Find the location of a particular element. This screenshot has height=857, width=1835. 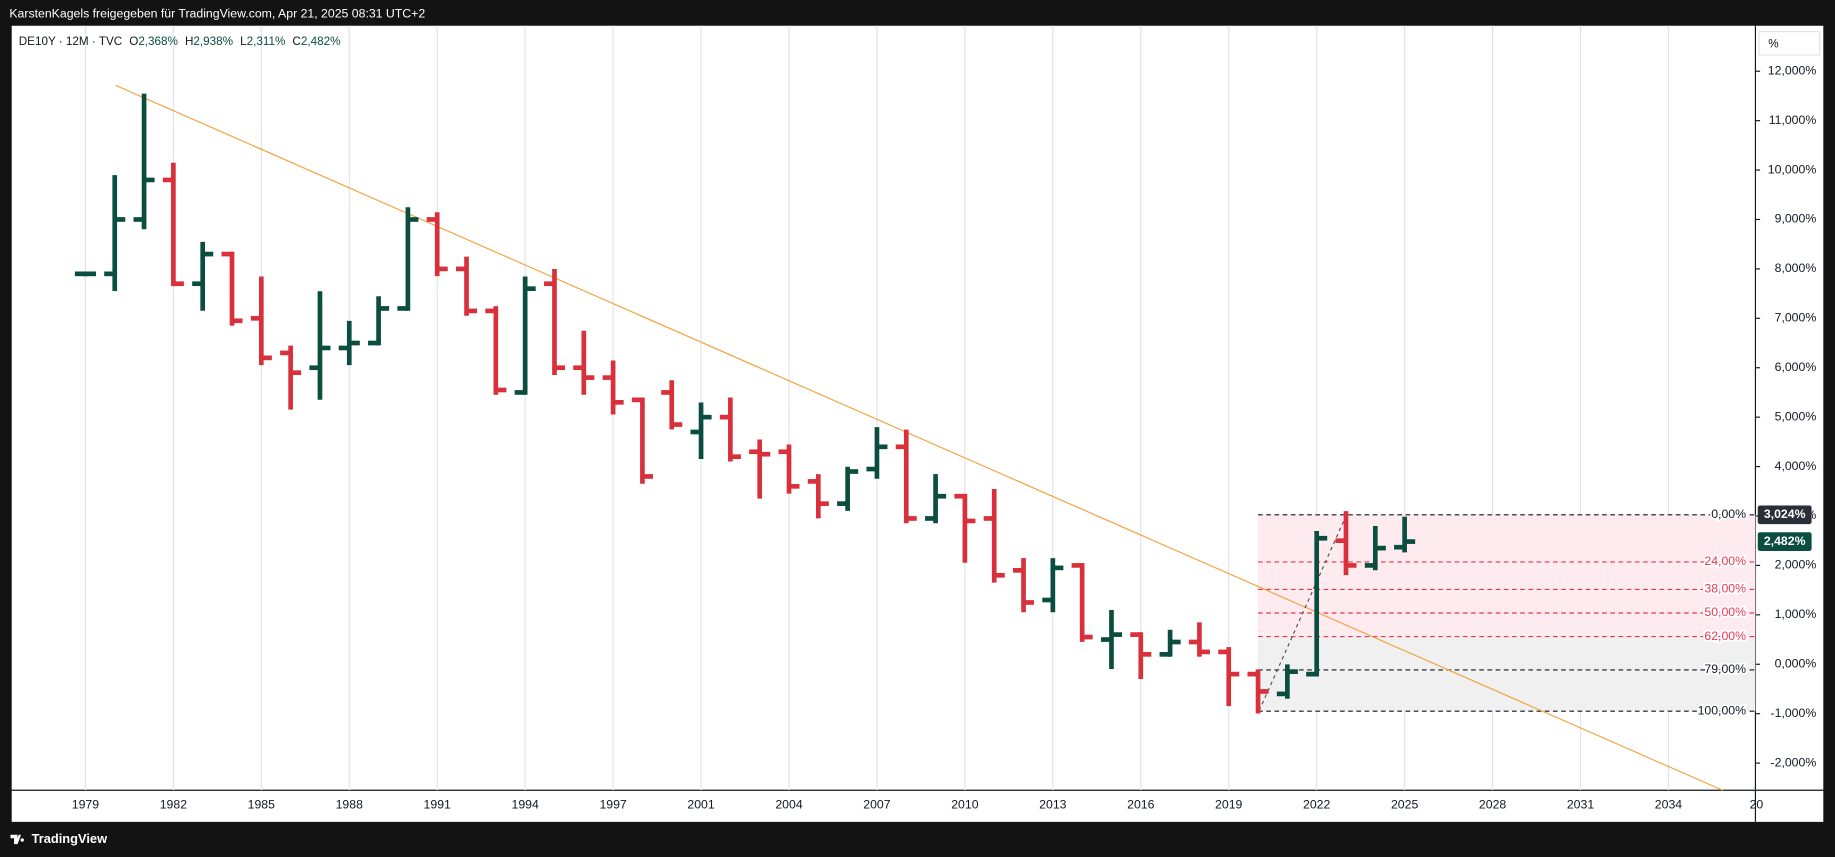

fib-label: 62,00% is located at coordinates (1725, 636).